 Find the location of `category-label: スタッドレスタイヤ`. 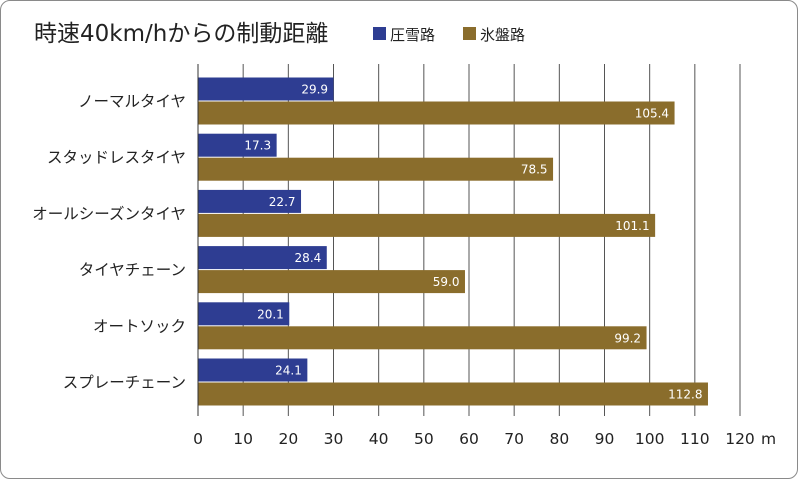

category-label: スタッドレスタイヤ is located at coordinates (116, 158).